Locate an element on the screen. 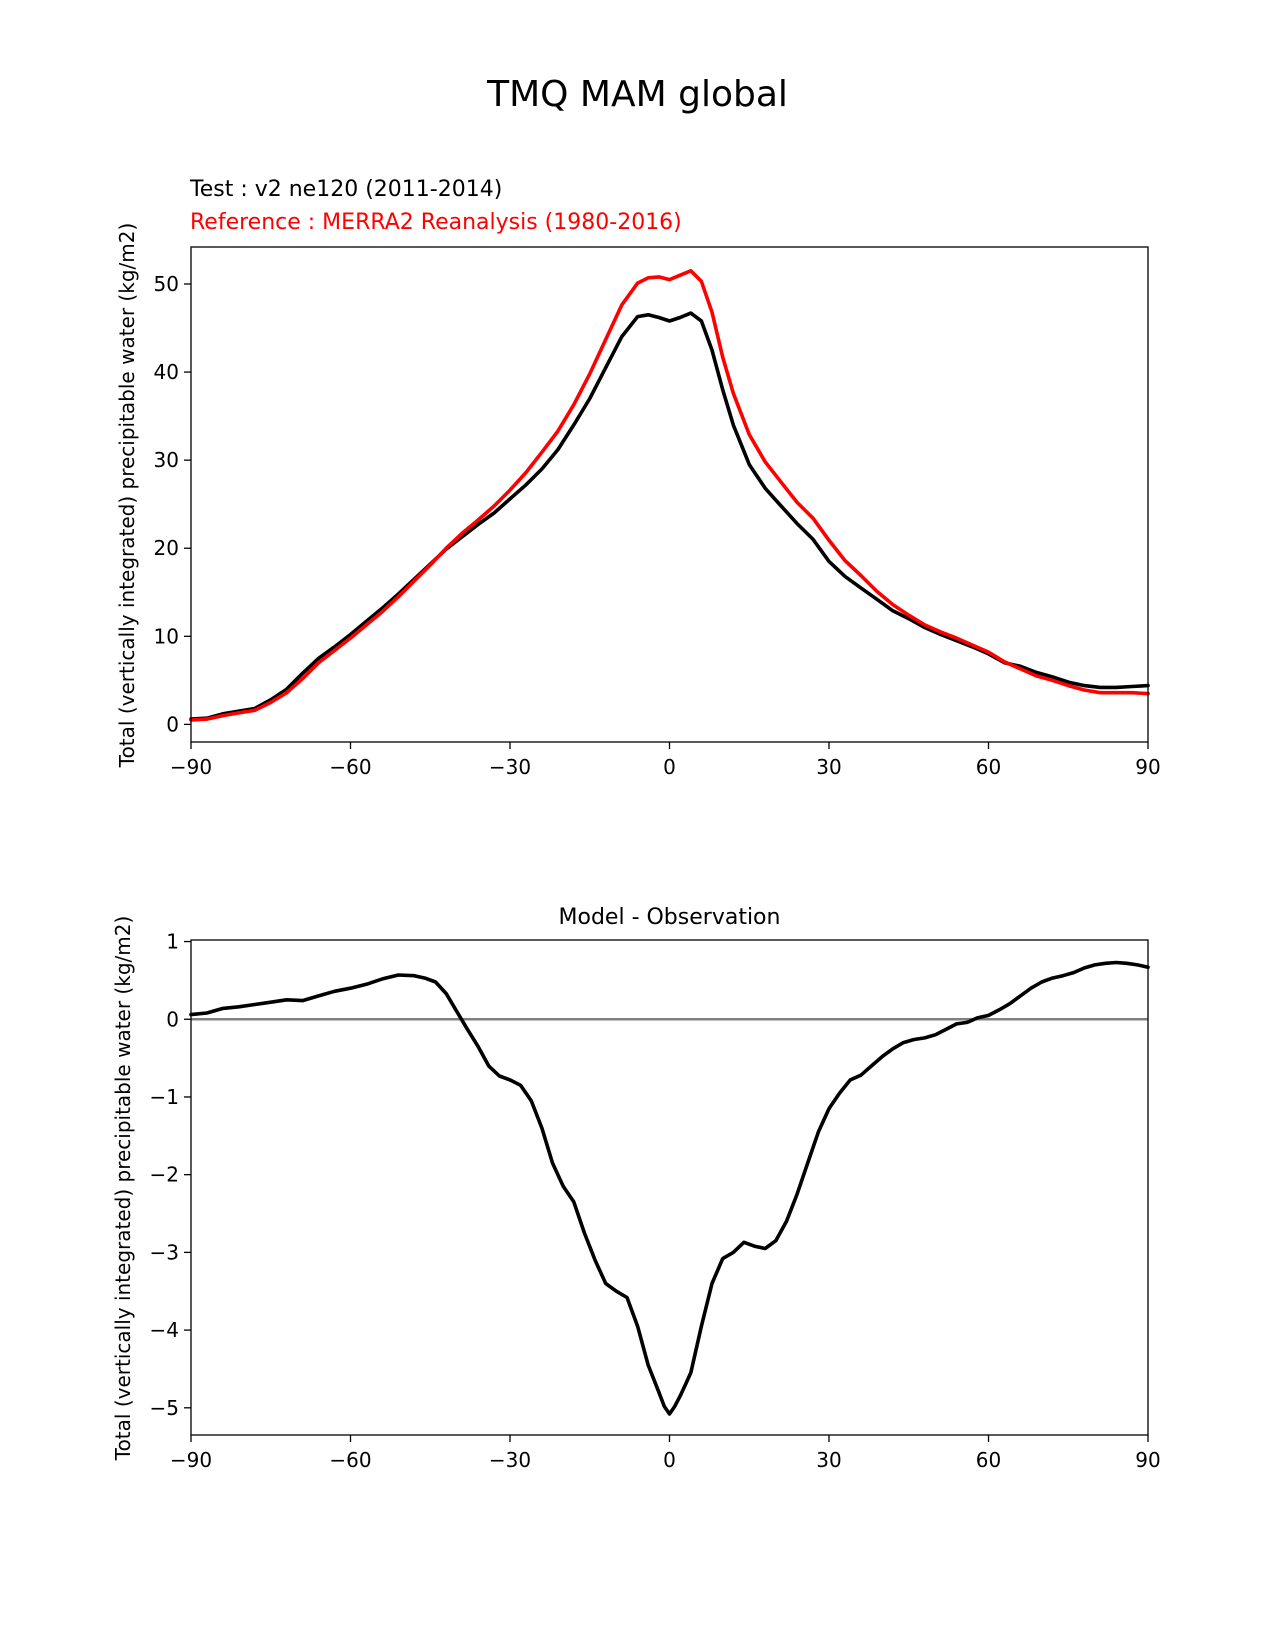 The width and height of the screenshot is (1275, 1650). bottom-x-tick-label: 0 is located at coordinates (669, 1460).